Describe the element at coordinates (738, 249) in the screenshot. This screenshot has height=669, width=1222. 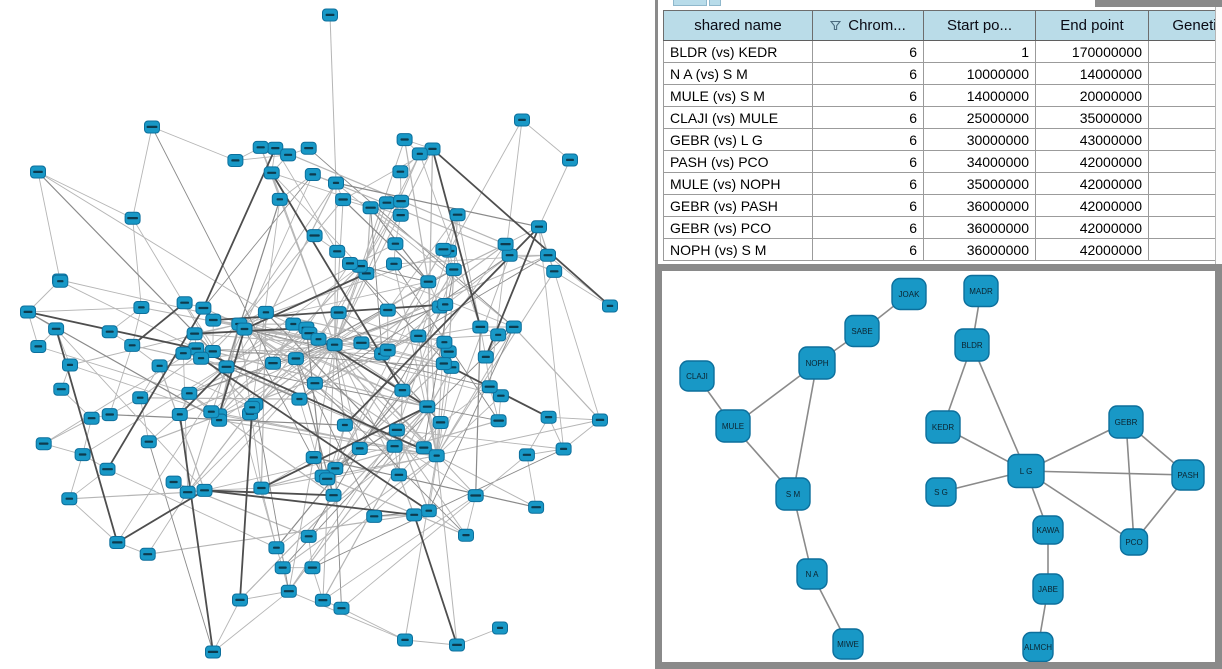
I see `table-cell: NOPH (vs) S M` at that location.